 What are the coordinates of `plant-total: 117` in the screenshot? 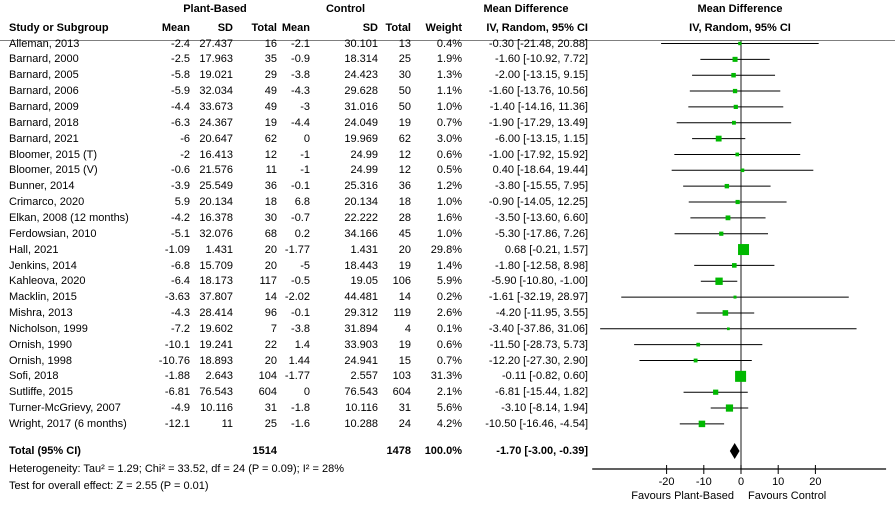 It's located at (268, 281).